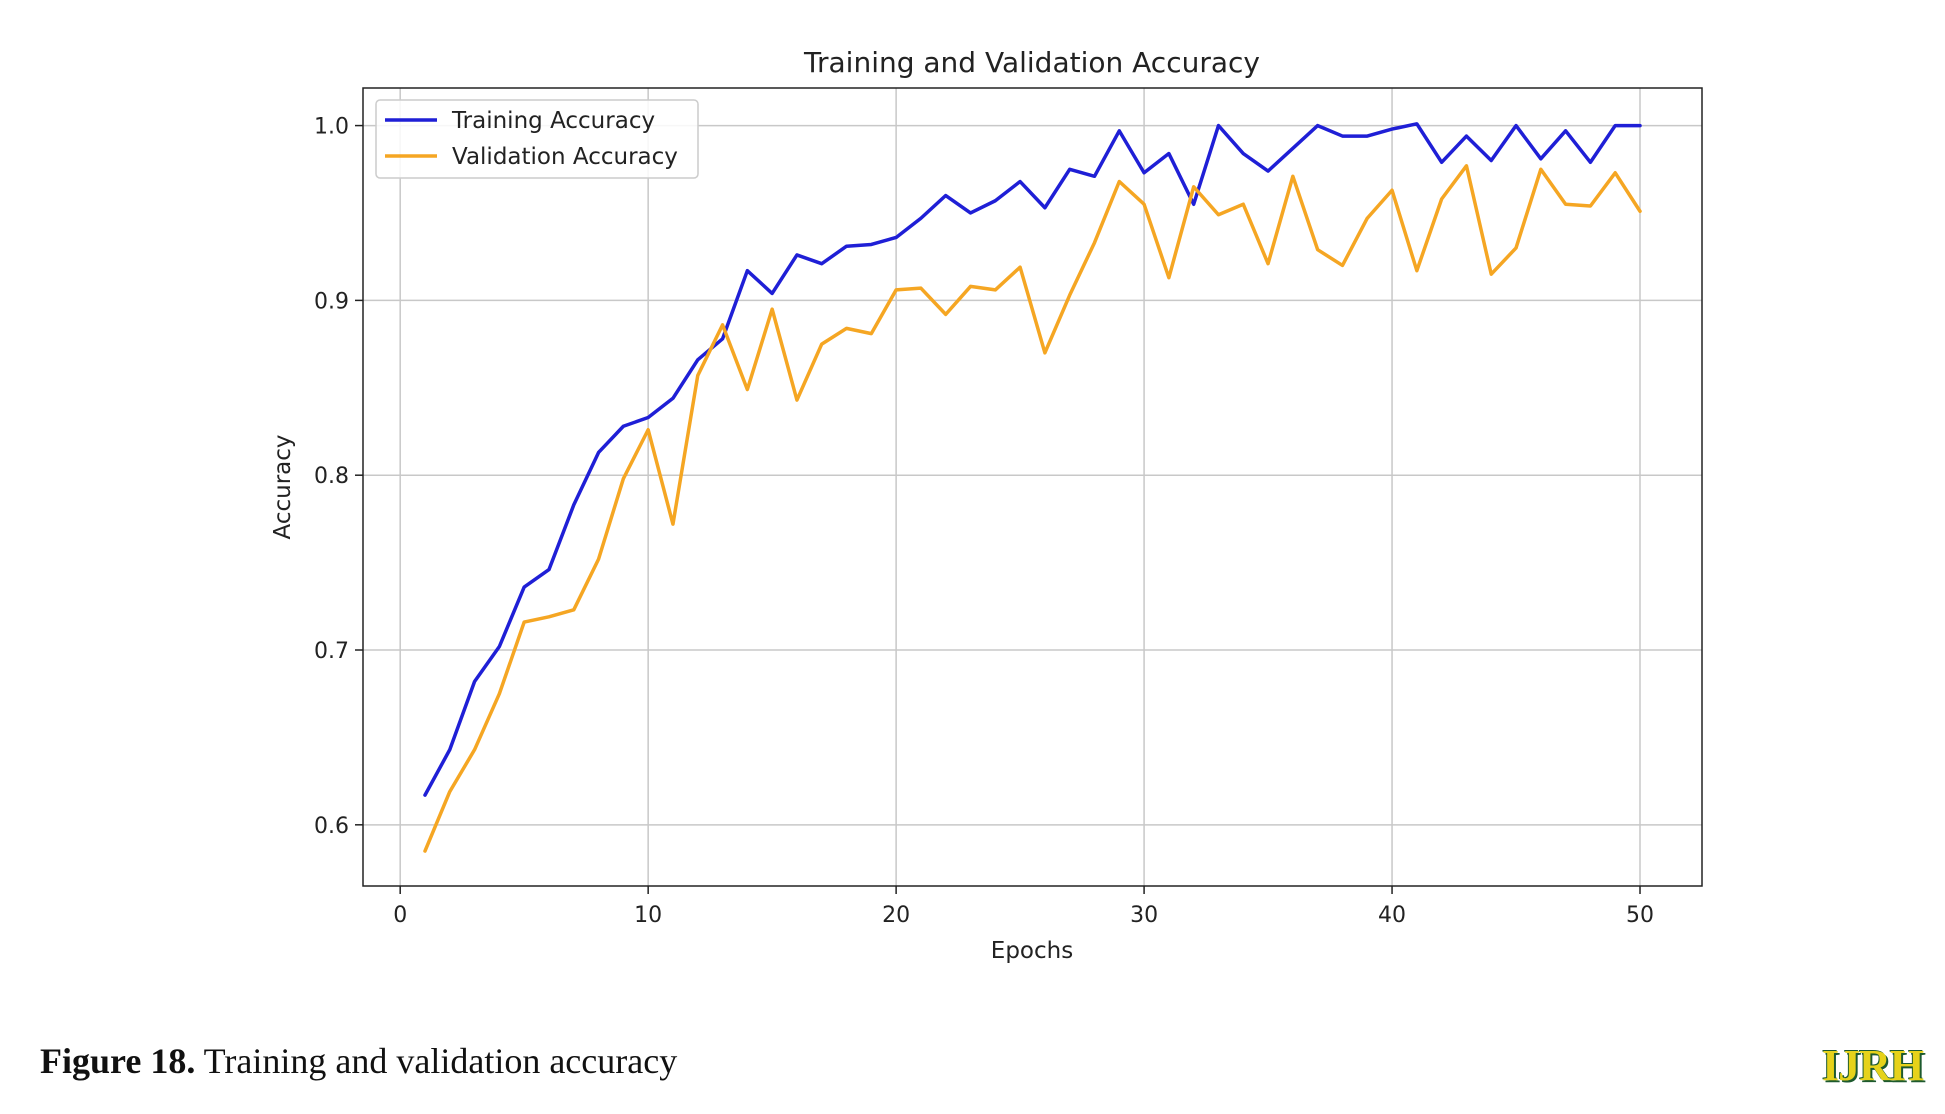 The height and width of the screenshot is (1114, 1945). What do you see at coordinates (565, 157) in the screenshot?
I see `legend-label-validation: Validation Accuracy` at bounding box center [565, 157].